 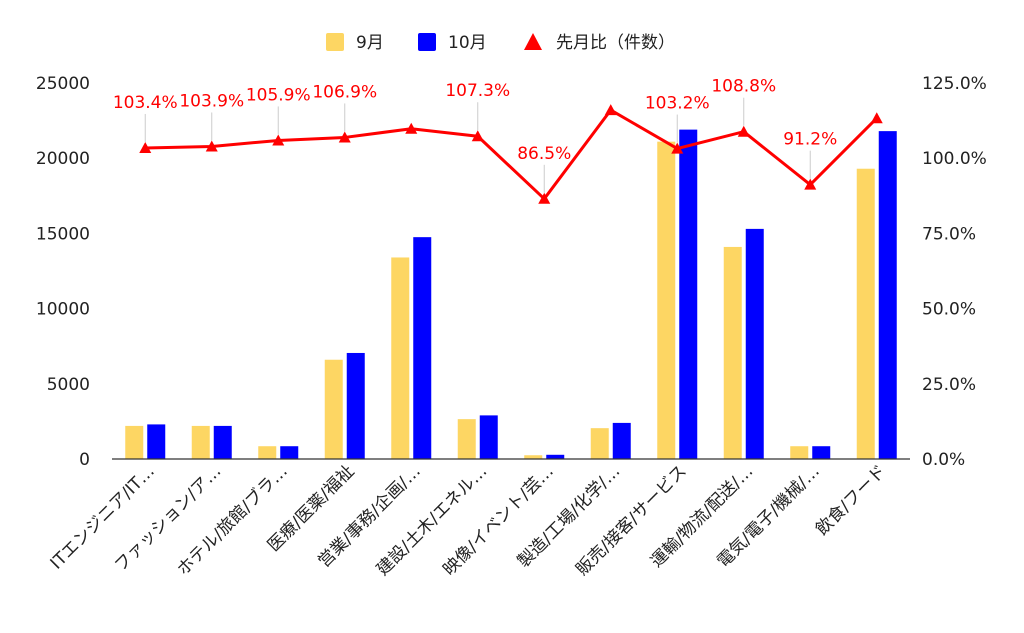 I want to click on ratio-data-label: 86.5%, so click(x=544, y=154).